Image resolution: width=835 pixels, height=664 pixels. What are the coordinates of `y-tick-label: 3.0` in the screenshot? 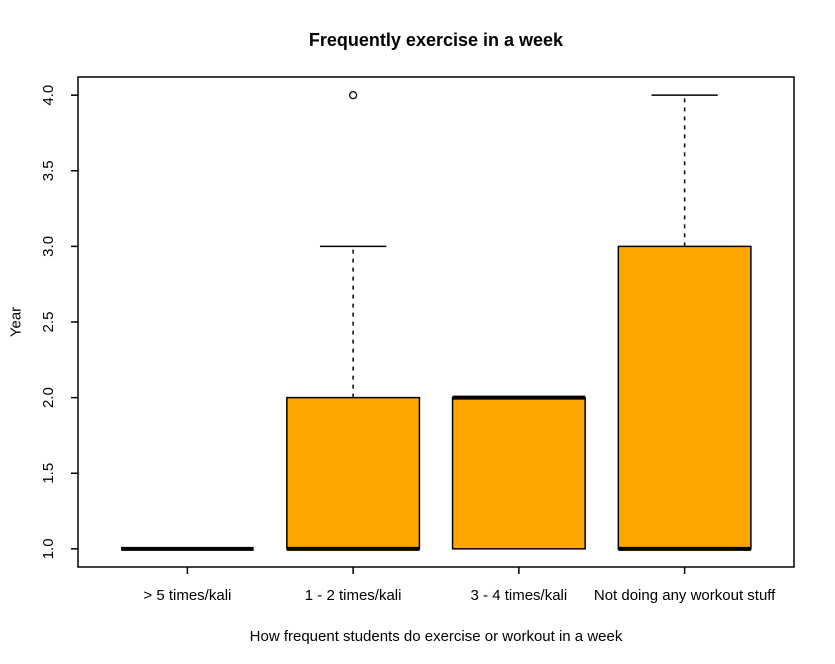 It's located at (48, 246).